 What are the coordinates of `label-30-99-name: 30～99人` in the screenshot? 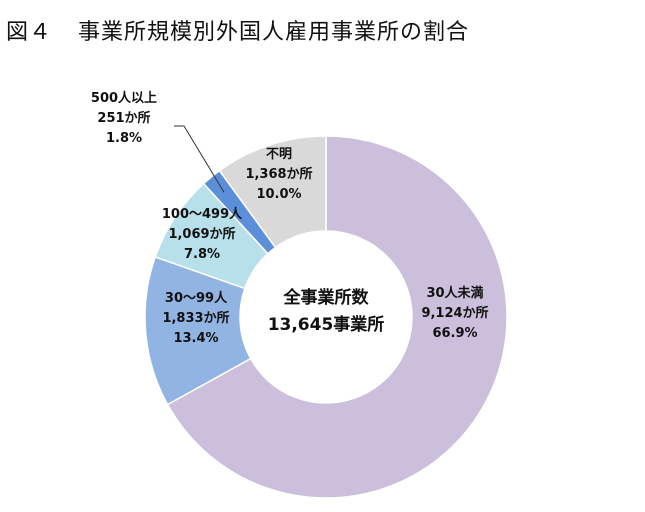 It's located at (196, 298).